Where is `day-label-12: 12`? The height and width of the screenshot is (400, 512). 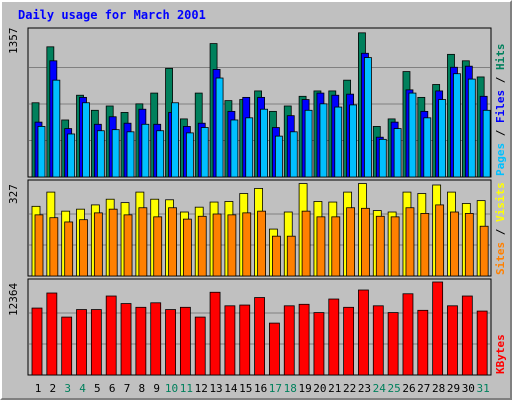 day-label-12: 12 is located at coordinates (201, 388).